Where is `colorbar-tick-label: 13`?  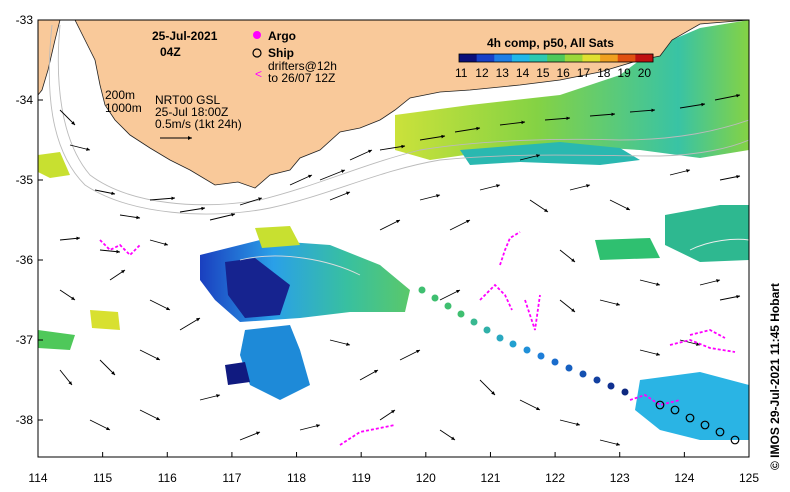 colorbar-tick-label: 13 is located at coordinates (503, 73).